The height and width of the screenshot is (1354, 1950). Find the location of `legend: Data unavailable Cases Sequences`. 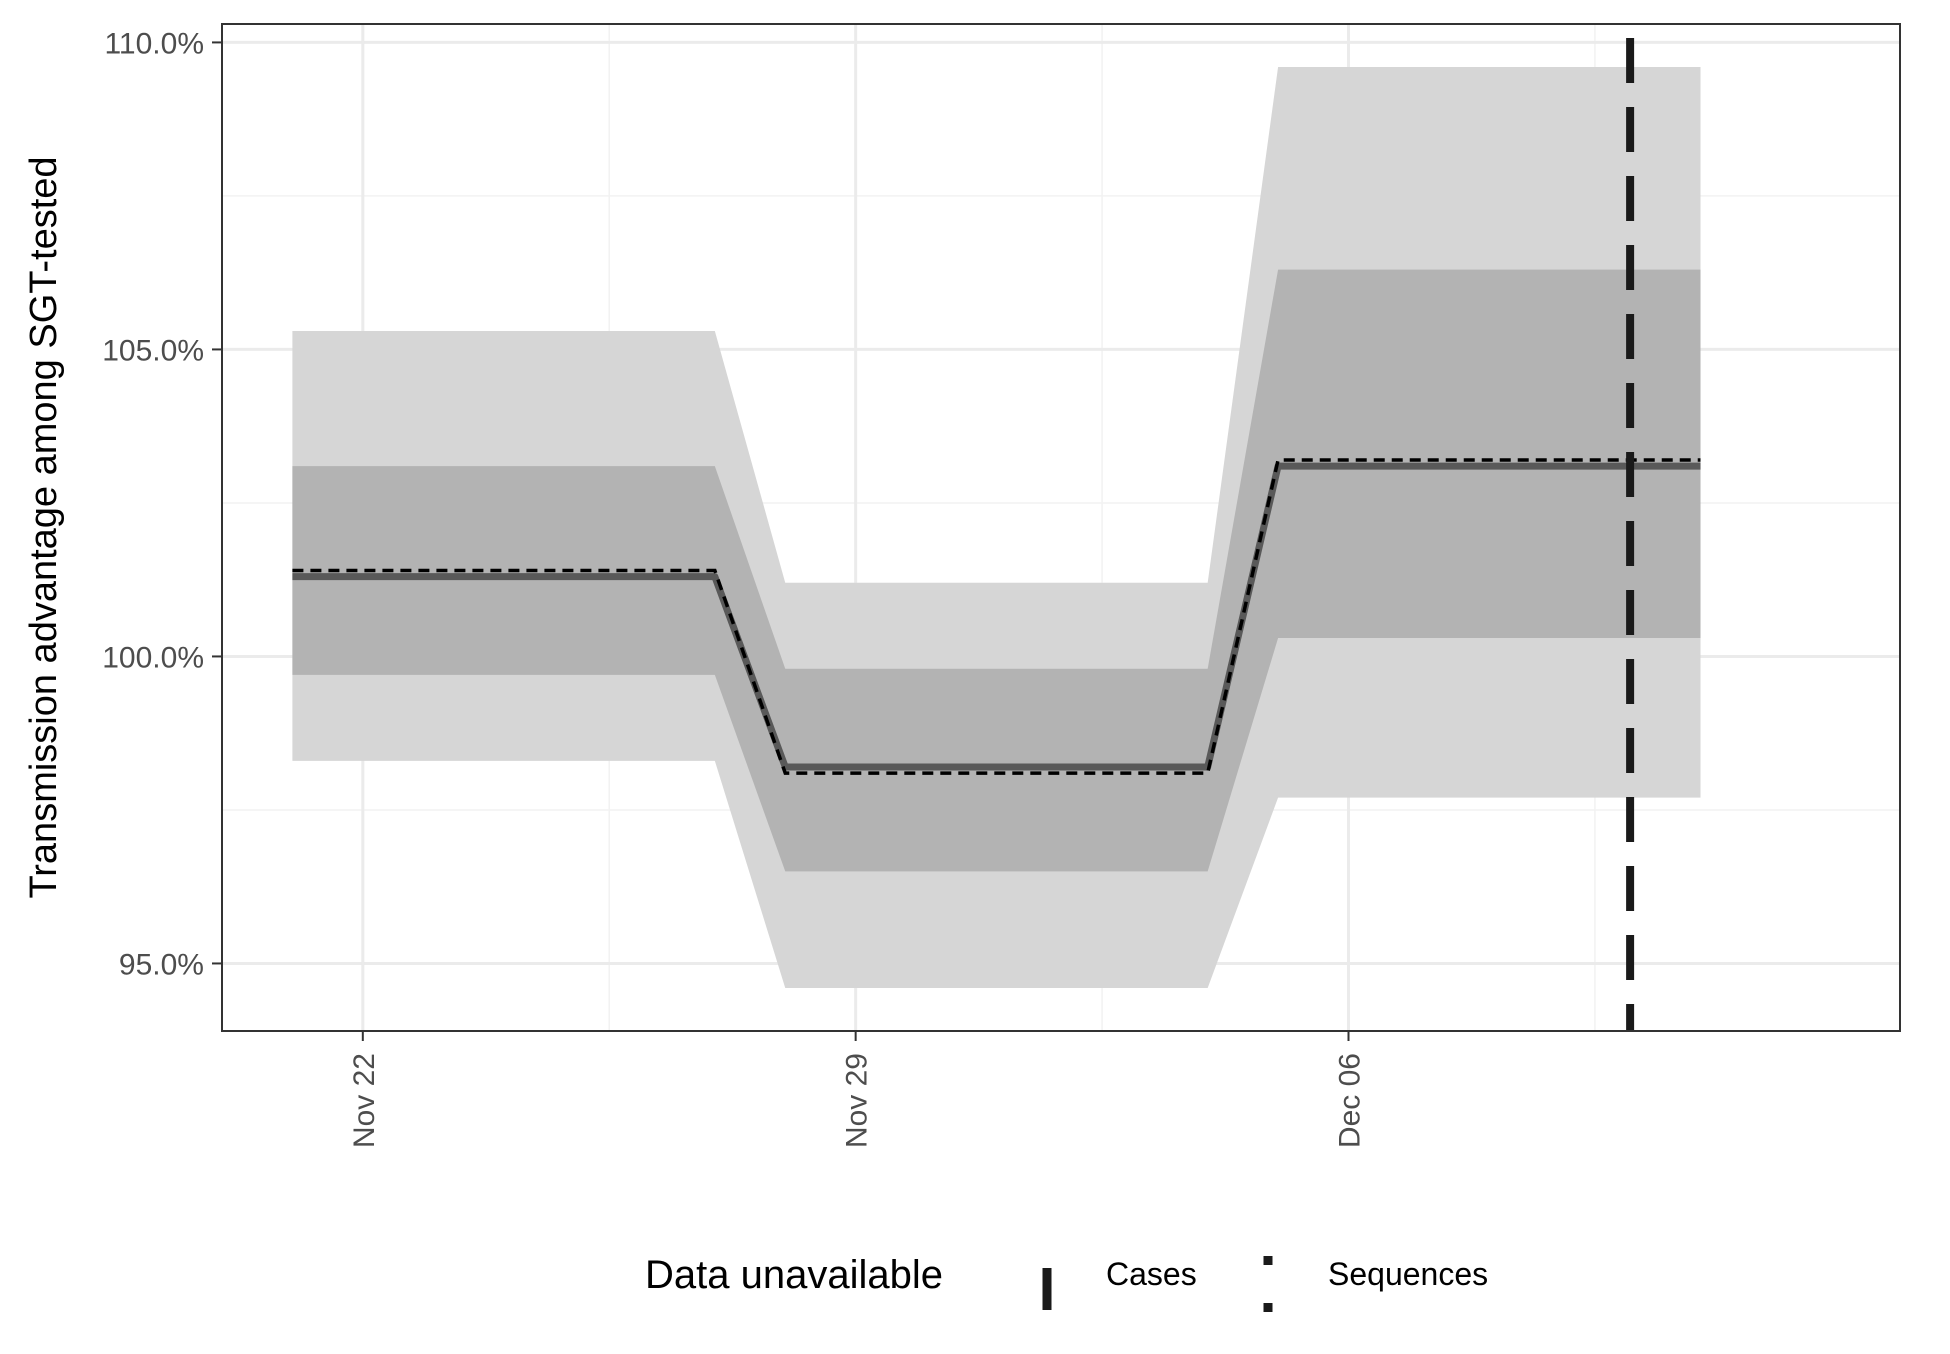

legend: Data unavailable Cases Sequences is located at coordinates (1066, 1282).